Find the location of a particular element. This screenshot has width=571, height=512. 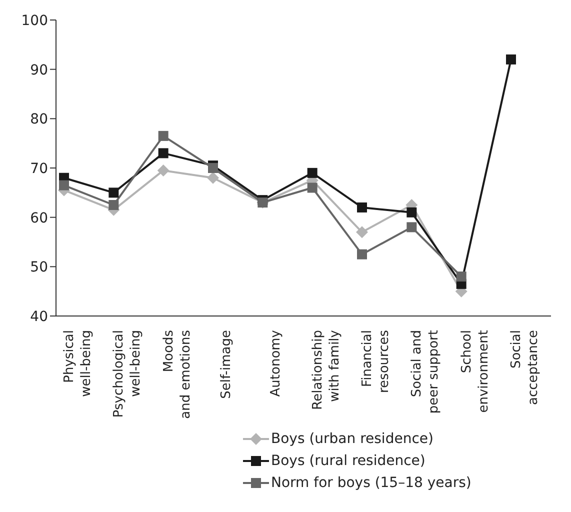

x-tick-label: Relationship with family is located at coordinates (326, 370).